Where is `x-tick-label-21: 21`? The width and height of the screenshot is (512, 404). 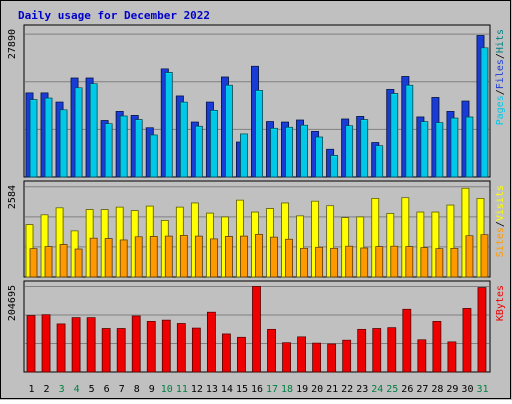 x-tick-label-21: 21 is located at coordinates (332, 389).